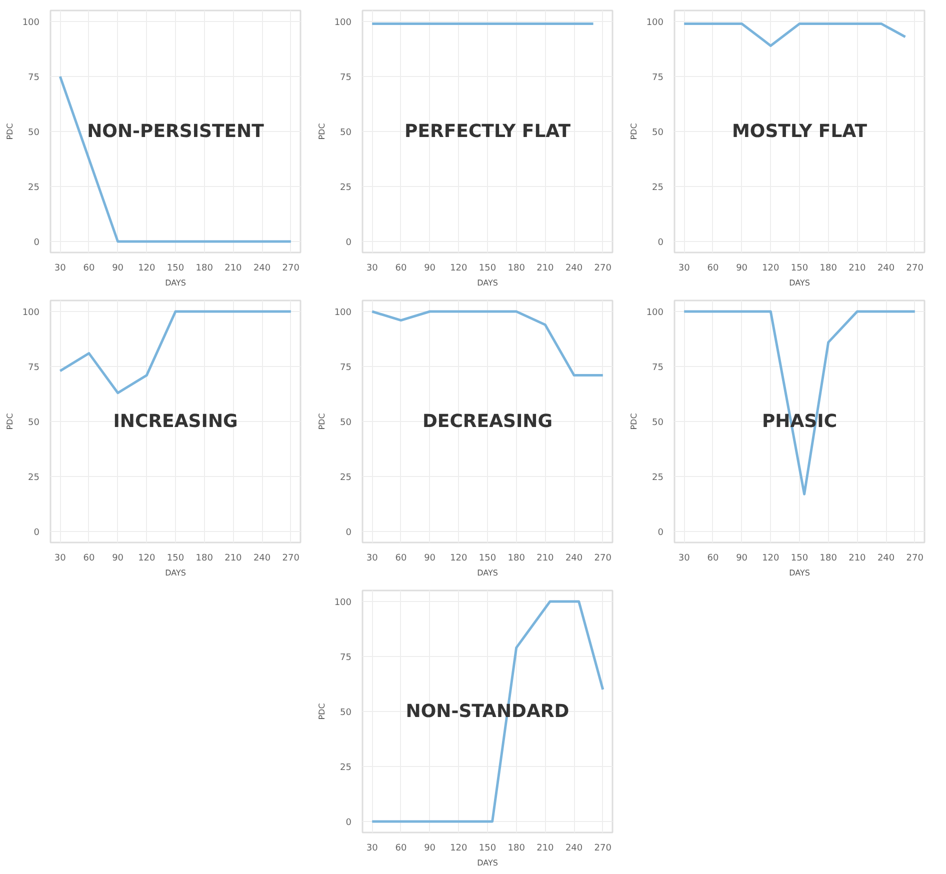 Image resolution: width=946 pixels, height=874 pixels. I want to click on annotation: NON-PERSISTENT, so click(176, 131).